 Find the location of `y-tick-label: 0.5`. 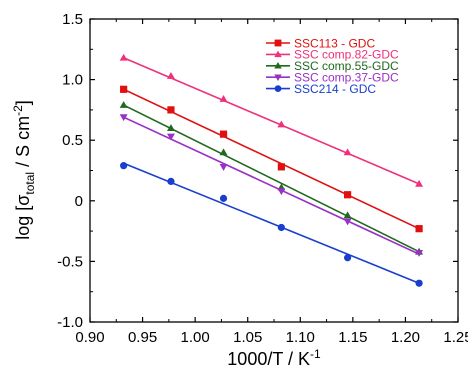

y-tick-label: 0.5 is located at coordinates (72, 140).